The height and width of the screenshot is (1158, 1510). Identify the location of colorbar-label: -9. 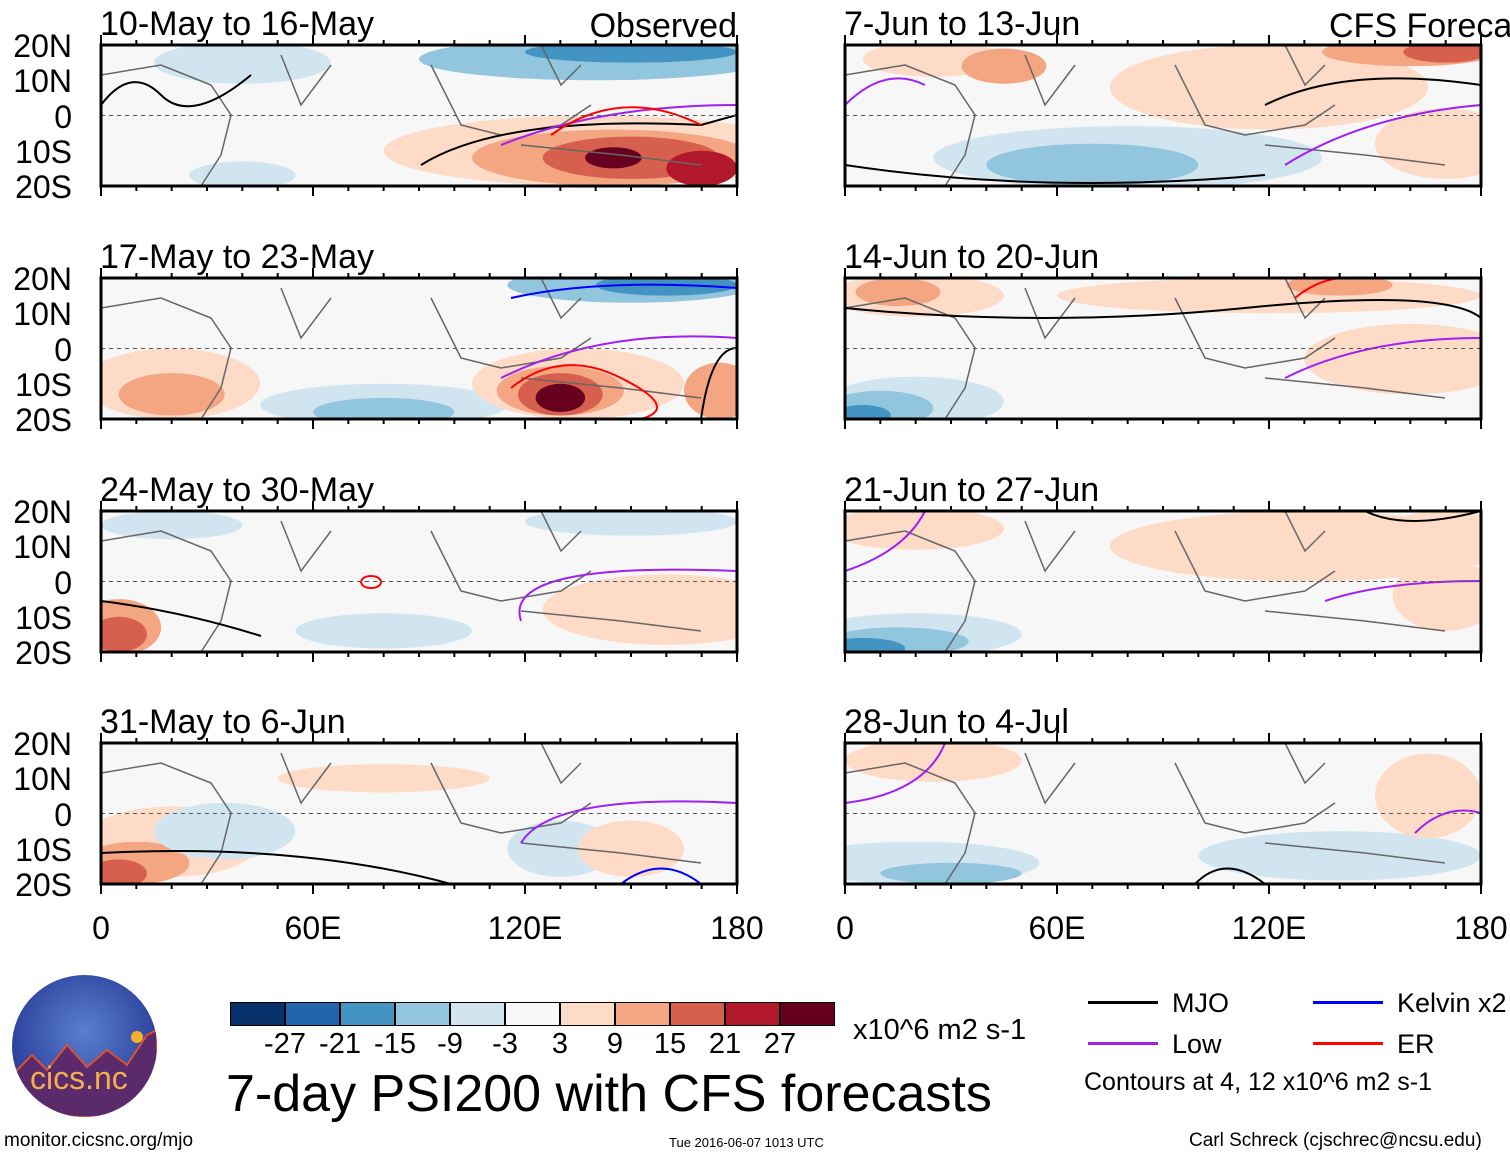
(450, 1044).